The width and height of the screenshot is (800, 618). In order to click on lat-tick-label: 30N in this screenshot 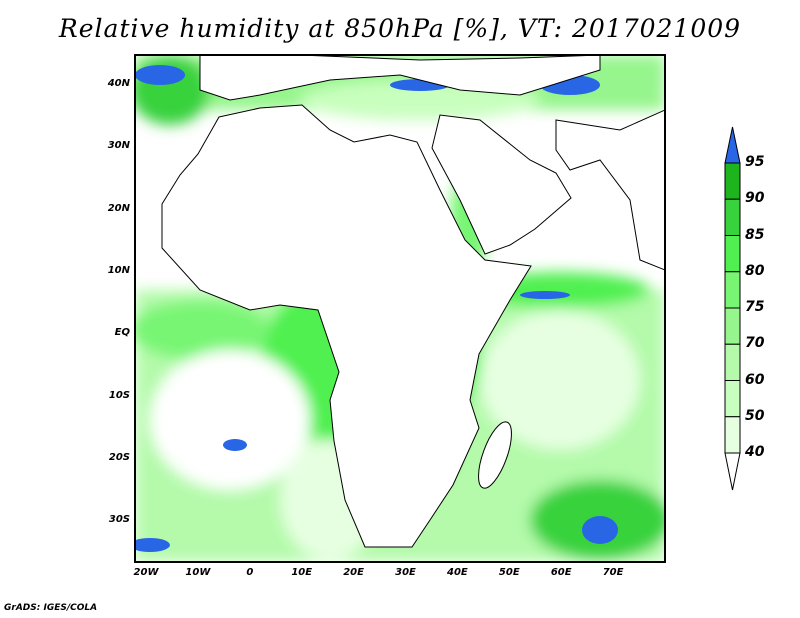, I will do `click(118, 146)`.